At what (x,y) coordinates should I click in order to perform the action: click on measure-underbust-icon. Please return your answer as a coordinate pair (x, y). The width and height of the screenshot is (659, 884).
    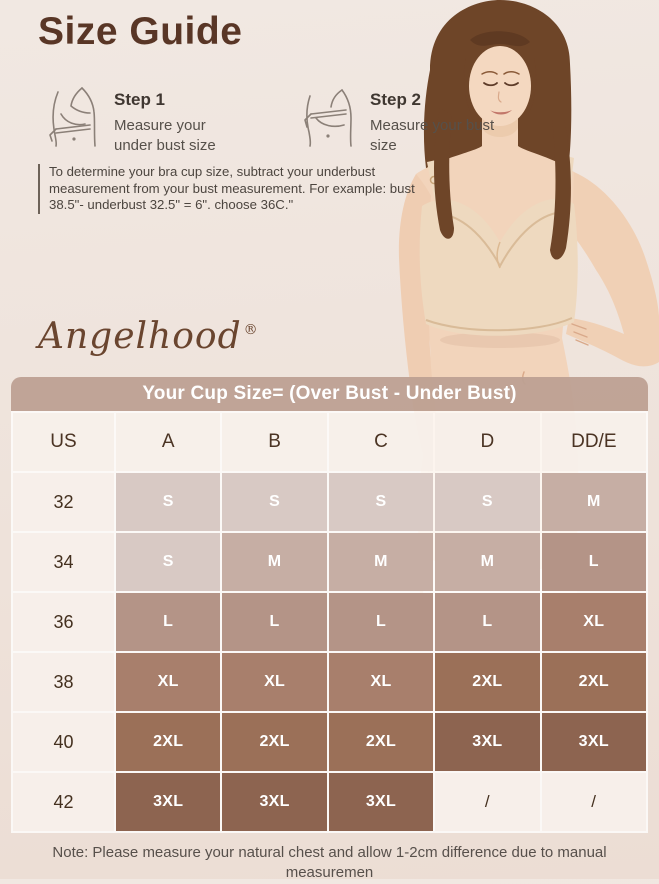
    Looking at the image, I should click on (72, 117).